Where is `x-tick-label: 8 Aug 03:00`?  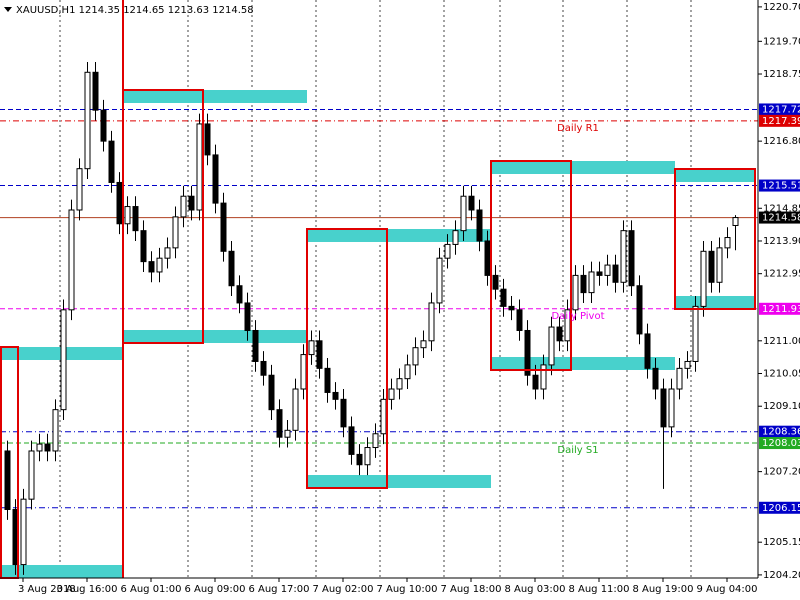
x-tick-label: 8 Aug 03:00 is located at coordinates (534, 589).